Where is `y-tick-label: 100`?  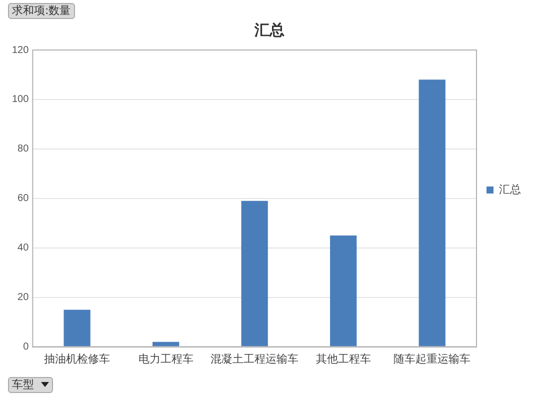
y-tick-label: 100 is located at coordinates (21, 100).